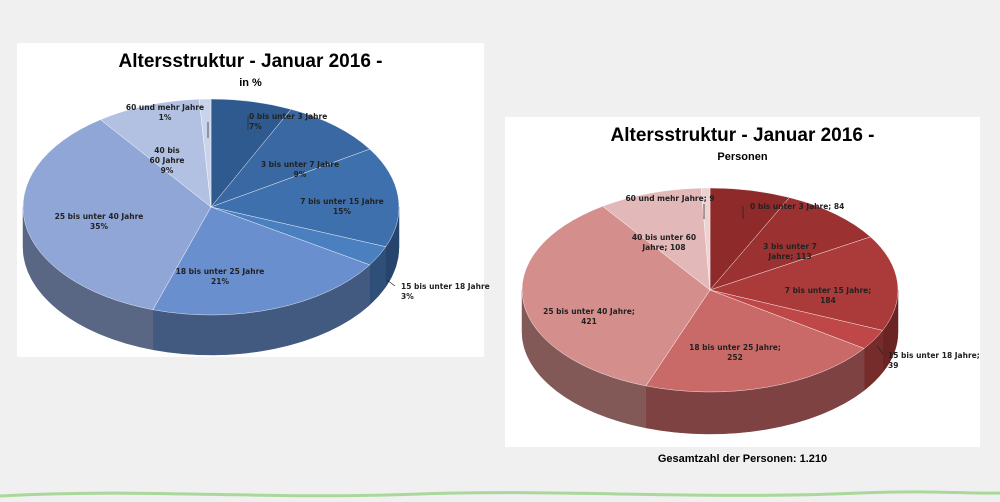 Image resolution: width=1000 pixels, height=502 pixels. Describe the element at coordinates (934, 360) in the screenshot. I see `data-label: 15 bis unter 18 Jahre; 39` at that location.